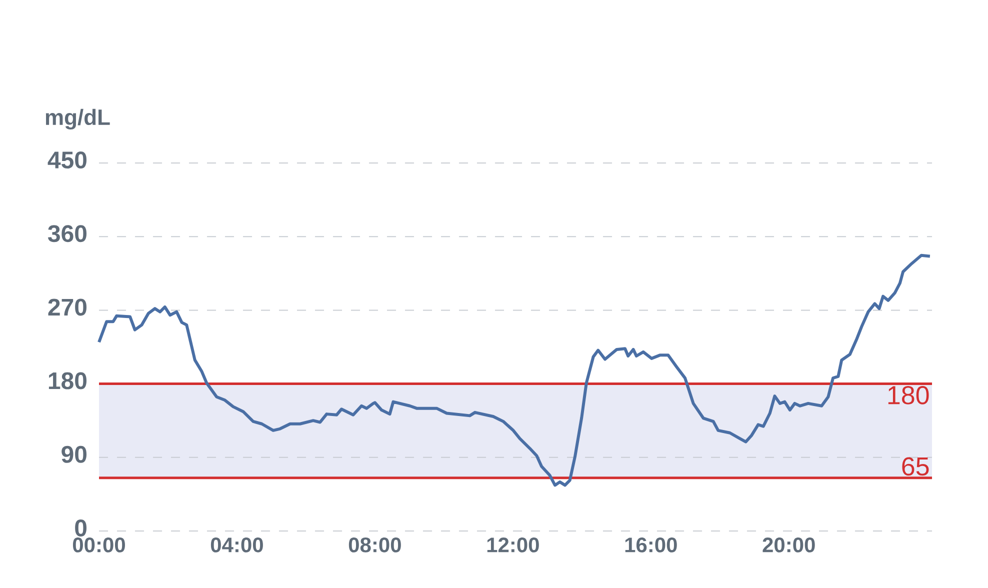 This screenshot has width=988, height=588. What do you see at coordinates (915, 466) in the screenshot?
I see `ref-line-label: 65` at bounding box center [915, 466].